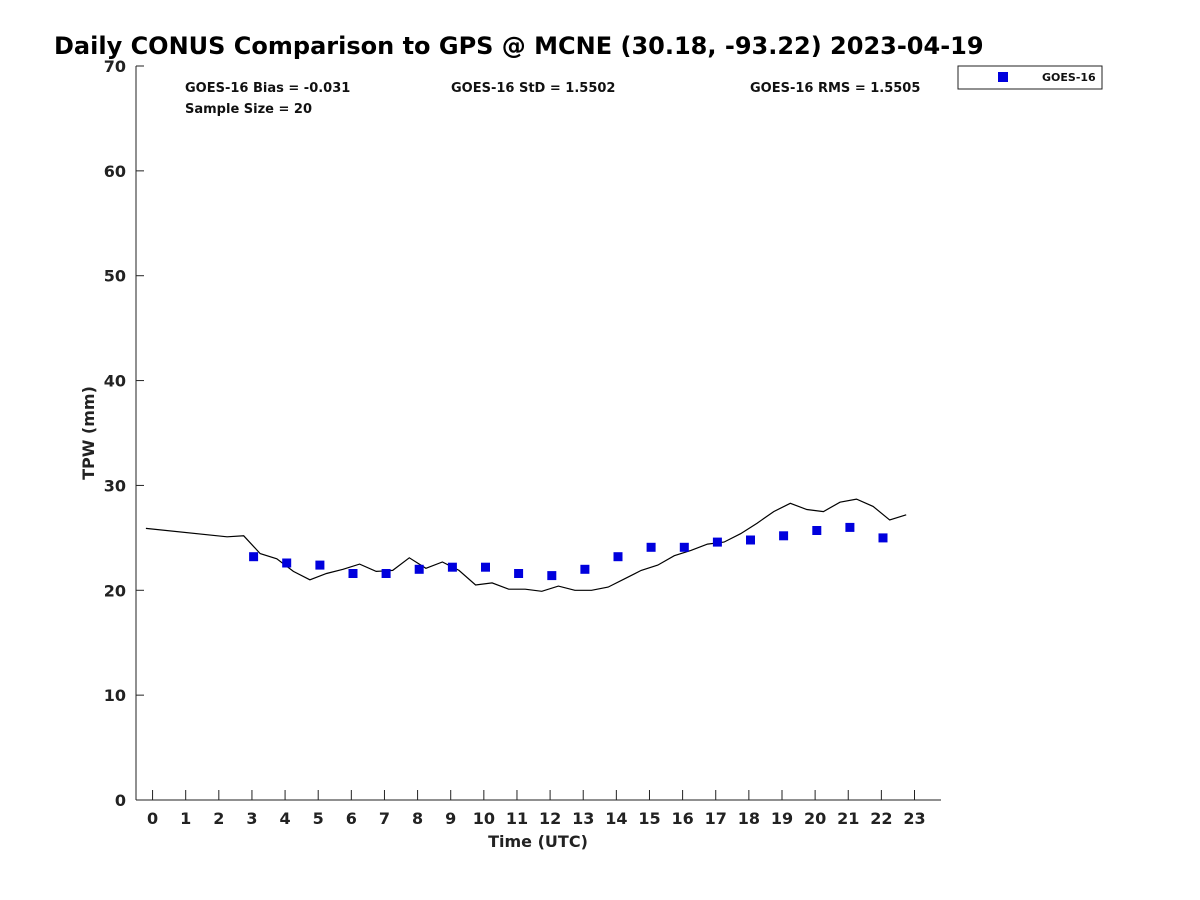  What do you see at coordinates (533, 88) in the screenshot?
I see `stat-std: GOES-16 StD = 1.5502` at bounding box center [533, 88].